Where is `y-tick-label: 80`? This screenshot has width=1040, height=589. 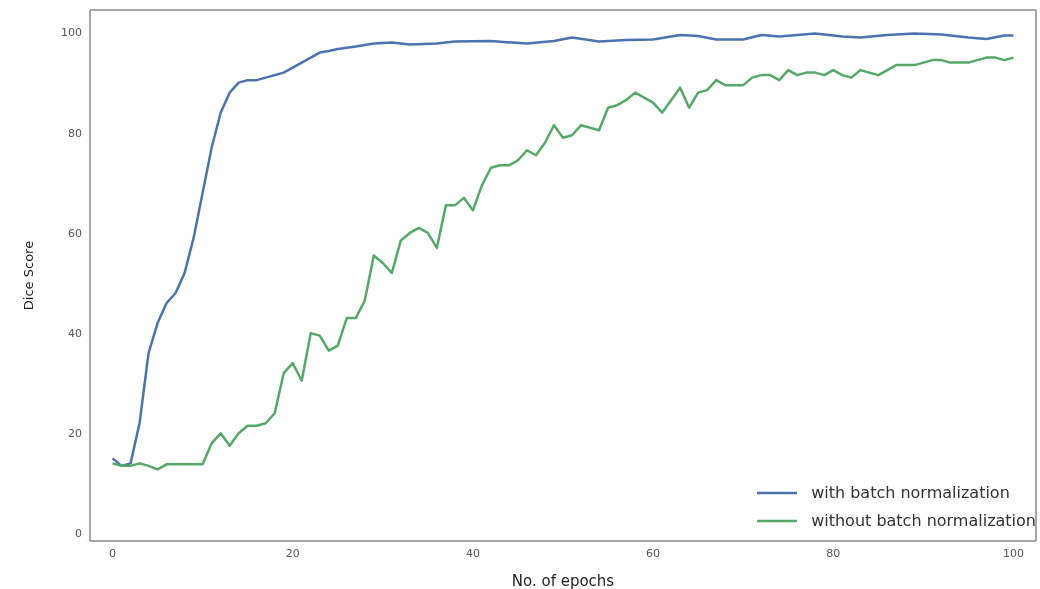 y-tick-label: 80 is located at coordinates (75, 133).